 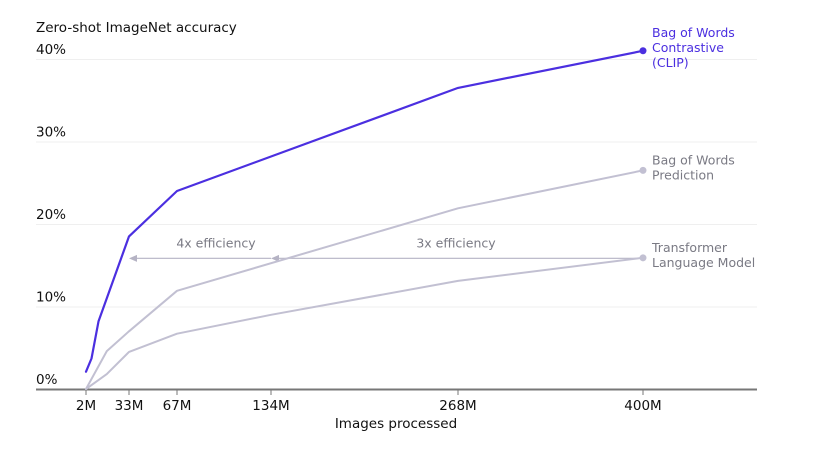 What do you see at coordinates (693, 167) in the screenshot?
I see `series-label: Bag of Words Prediction` at bounding box center [693, 167].